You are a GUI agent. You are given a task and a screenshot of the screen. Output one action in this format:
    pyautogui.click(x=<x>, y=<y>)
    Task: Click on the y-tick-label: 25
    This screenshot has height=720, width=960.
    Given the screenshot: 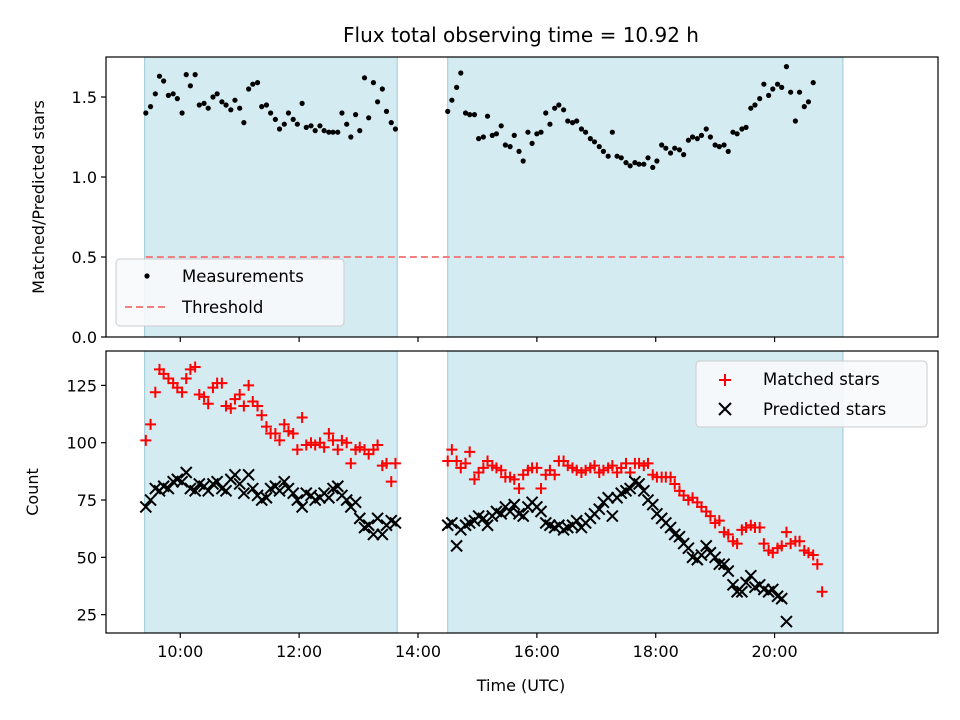 What is the action you would take?
    pyautogui.click(x=87, y=615)
    